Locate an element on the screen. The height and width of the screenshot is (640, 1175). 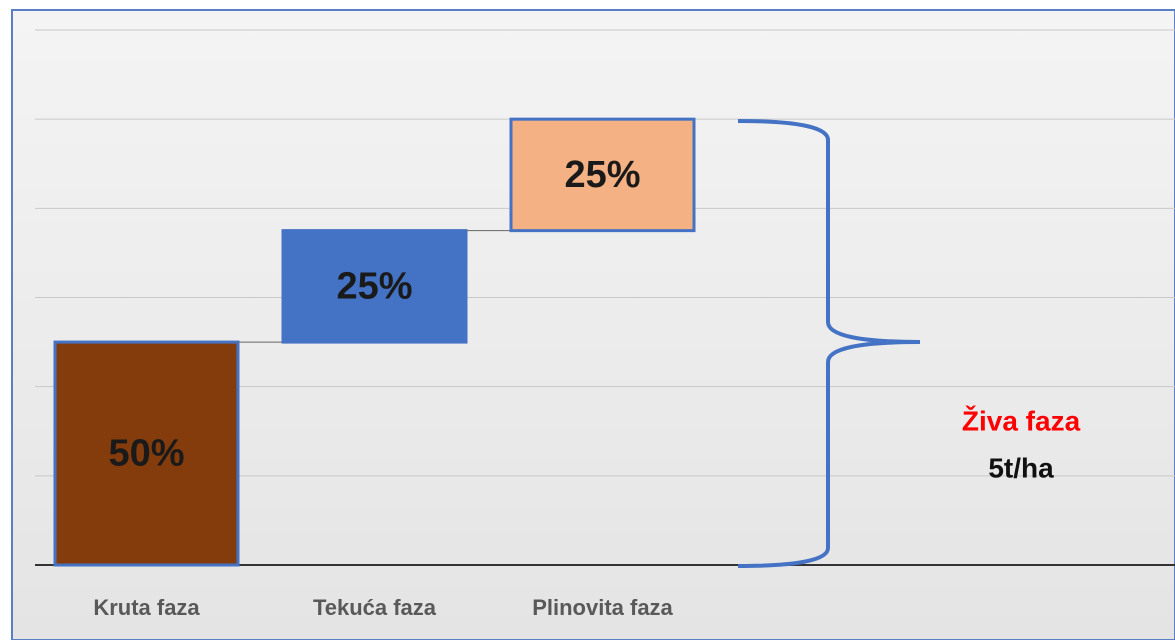
annotation: 5t/ha is located at coordinates (1021, 467).